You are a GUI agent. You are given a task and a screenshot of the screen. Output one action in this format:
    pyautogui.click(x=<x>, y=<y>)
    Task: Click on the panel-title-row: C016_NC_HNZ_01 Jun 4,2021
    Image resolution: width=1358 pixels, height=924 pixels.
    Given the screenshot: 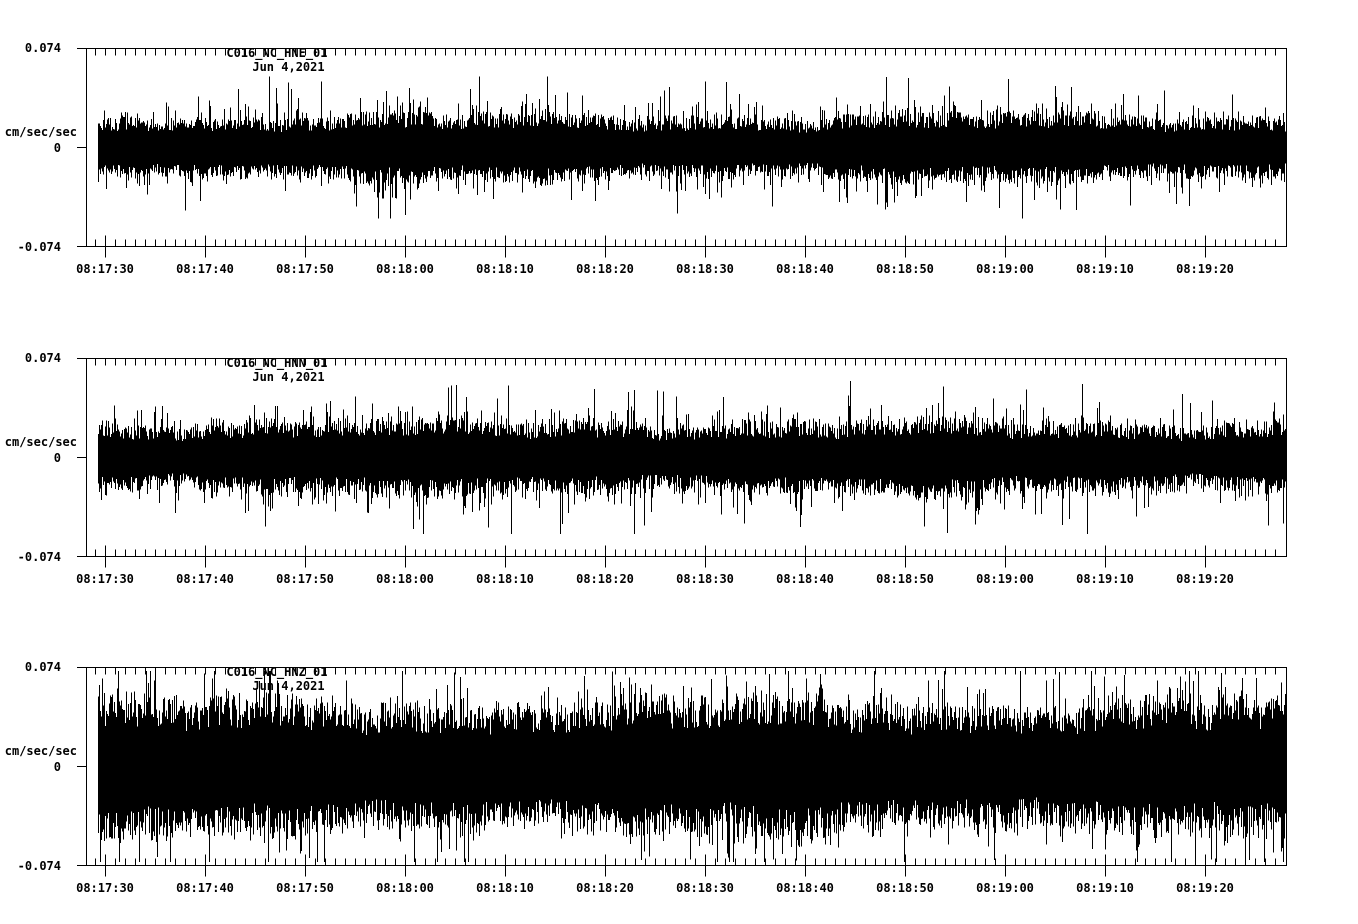 What is the action you would take?
    pyautogui.click(x=255, y=679)
    